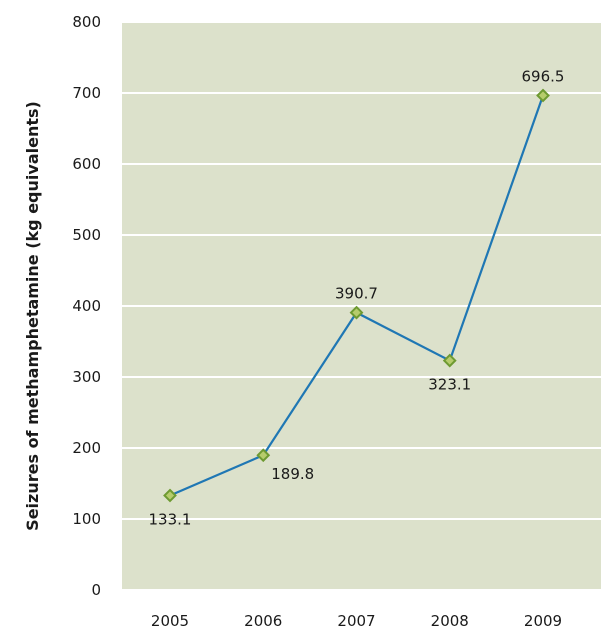 The width and height of the screenshot is (601, 633). Describe the element at coordinates (86, 448) in the screenshot. I see `y-tick-label: 200` at that location.